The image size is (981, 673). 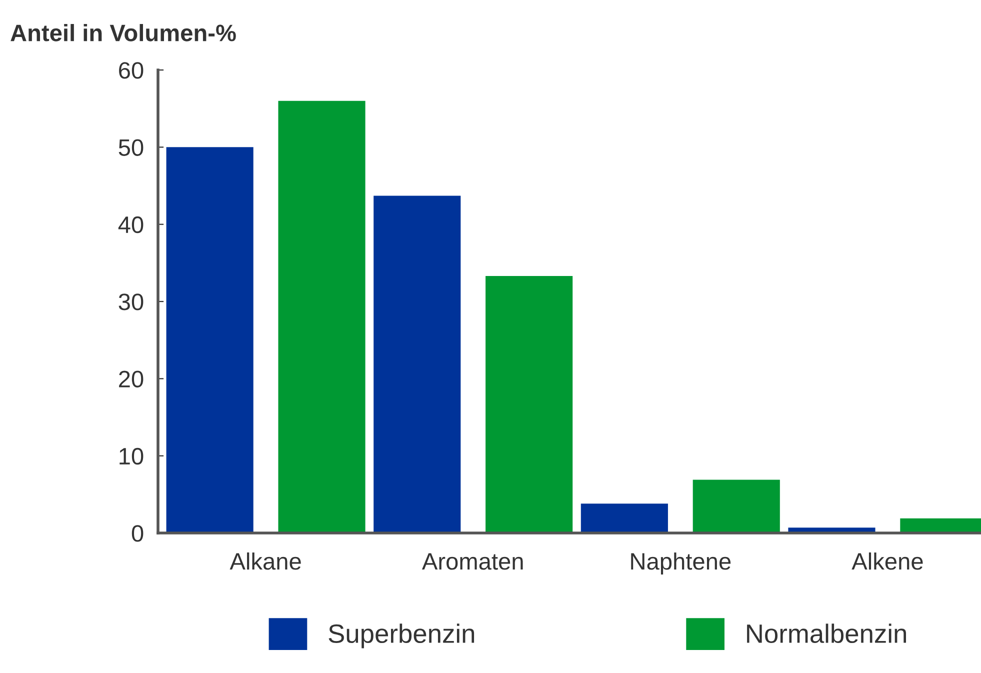 What do you see at coordinates (472, 561) in the screenshot?
I see `x-tick-label: Aromaten` at bounding box center [472, 561].